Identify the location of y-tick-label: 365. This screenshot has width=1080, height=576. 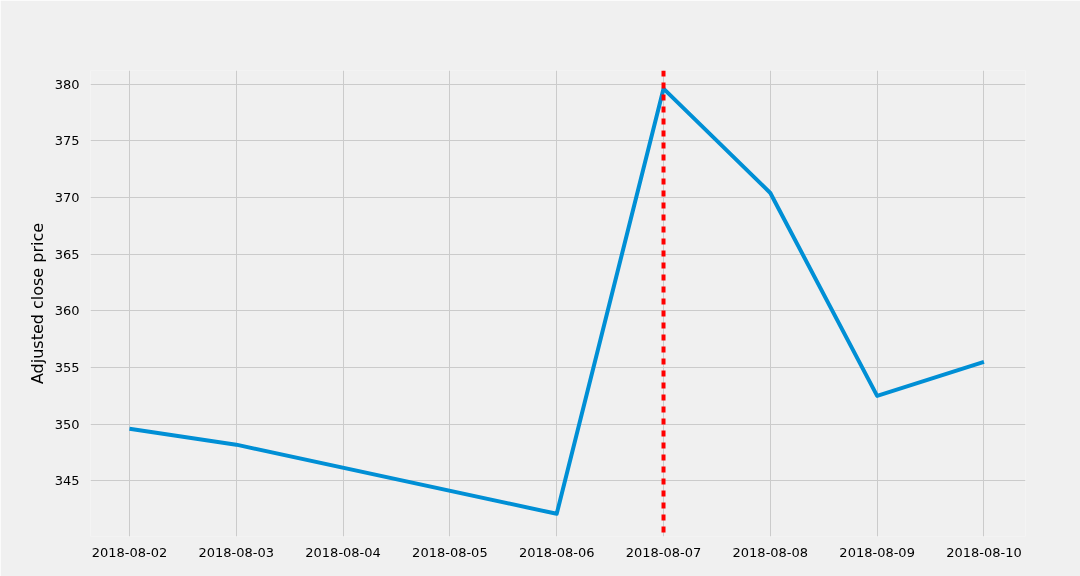
(67, 254).